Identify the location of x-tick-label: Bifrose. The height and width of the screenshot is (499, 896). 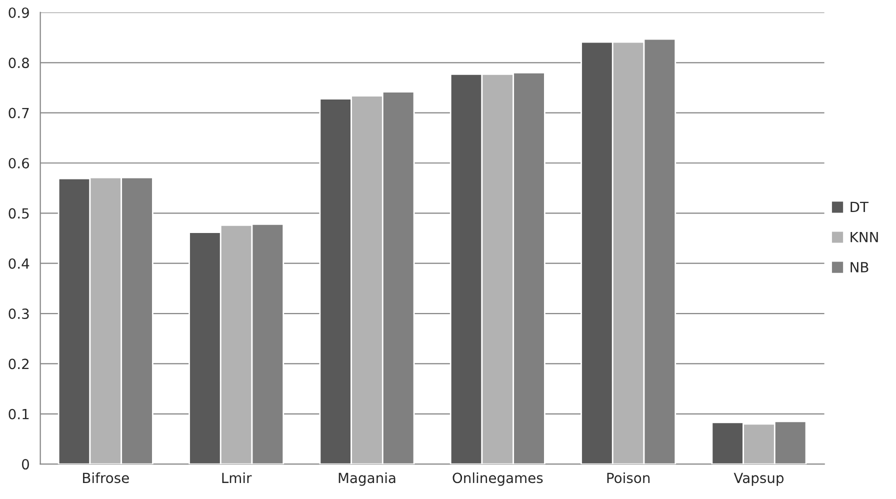
(106, 478).